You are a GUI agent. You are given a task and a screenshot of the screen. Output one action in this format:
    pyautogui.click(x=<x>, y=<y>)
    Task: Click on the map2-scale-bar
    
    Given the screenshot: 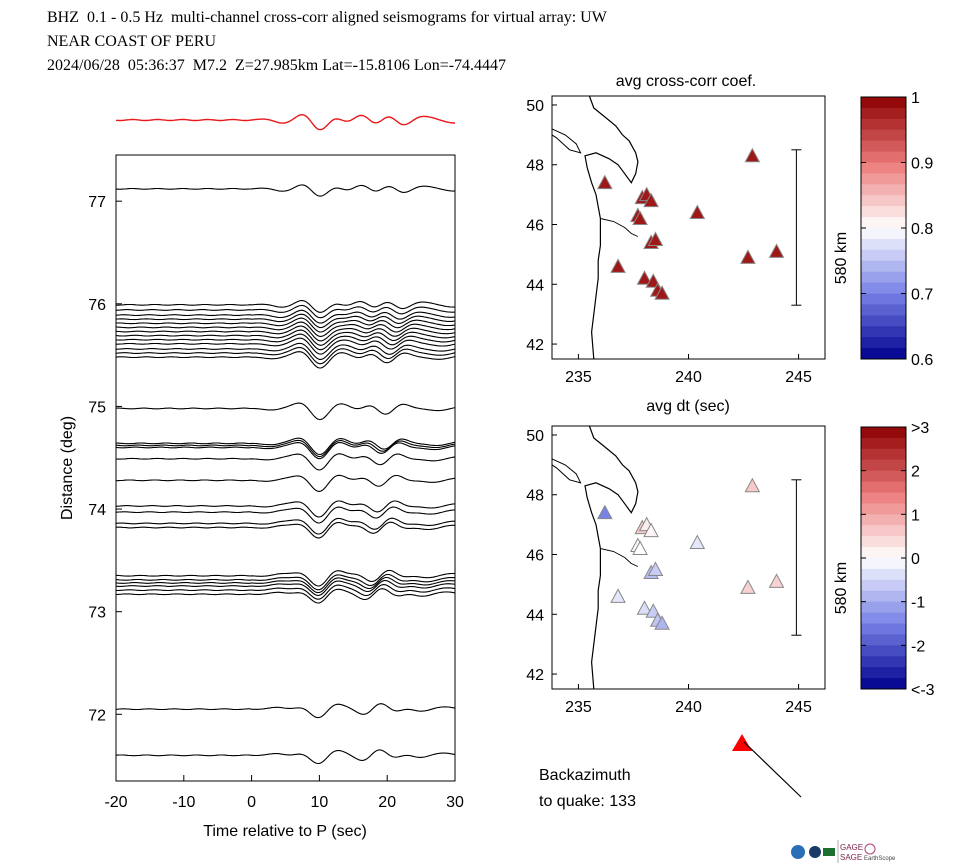 What is the action you would take?
    pyautogui.click(x=796, y=557)
    